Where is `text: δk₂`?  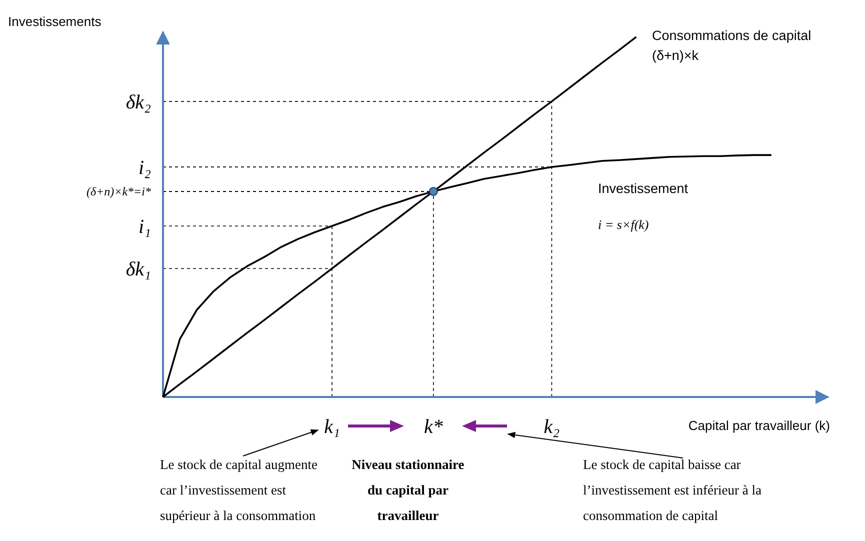
text: δk₂ is located at coordinates (139, 102).